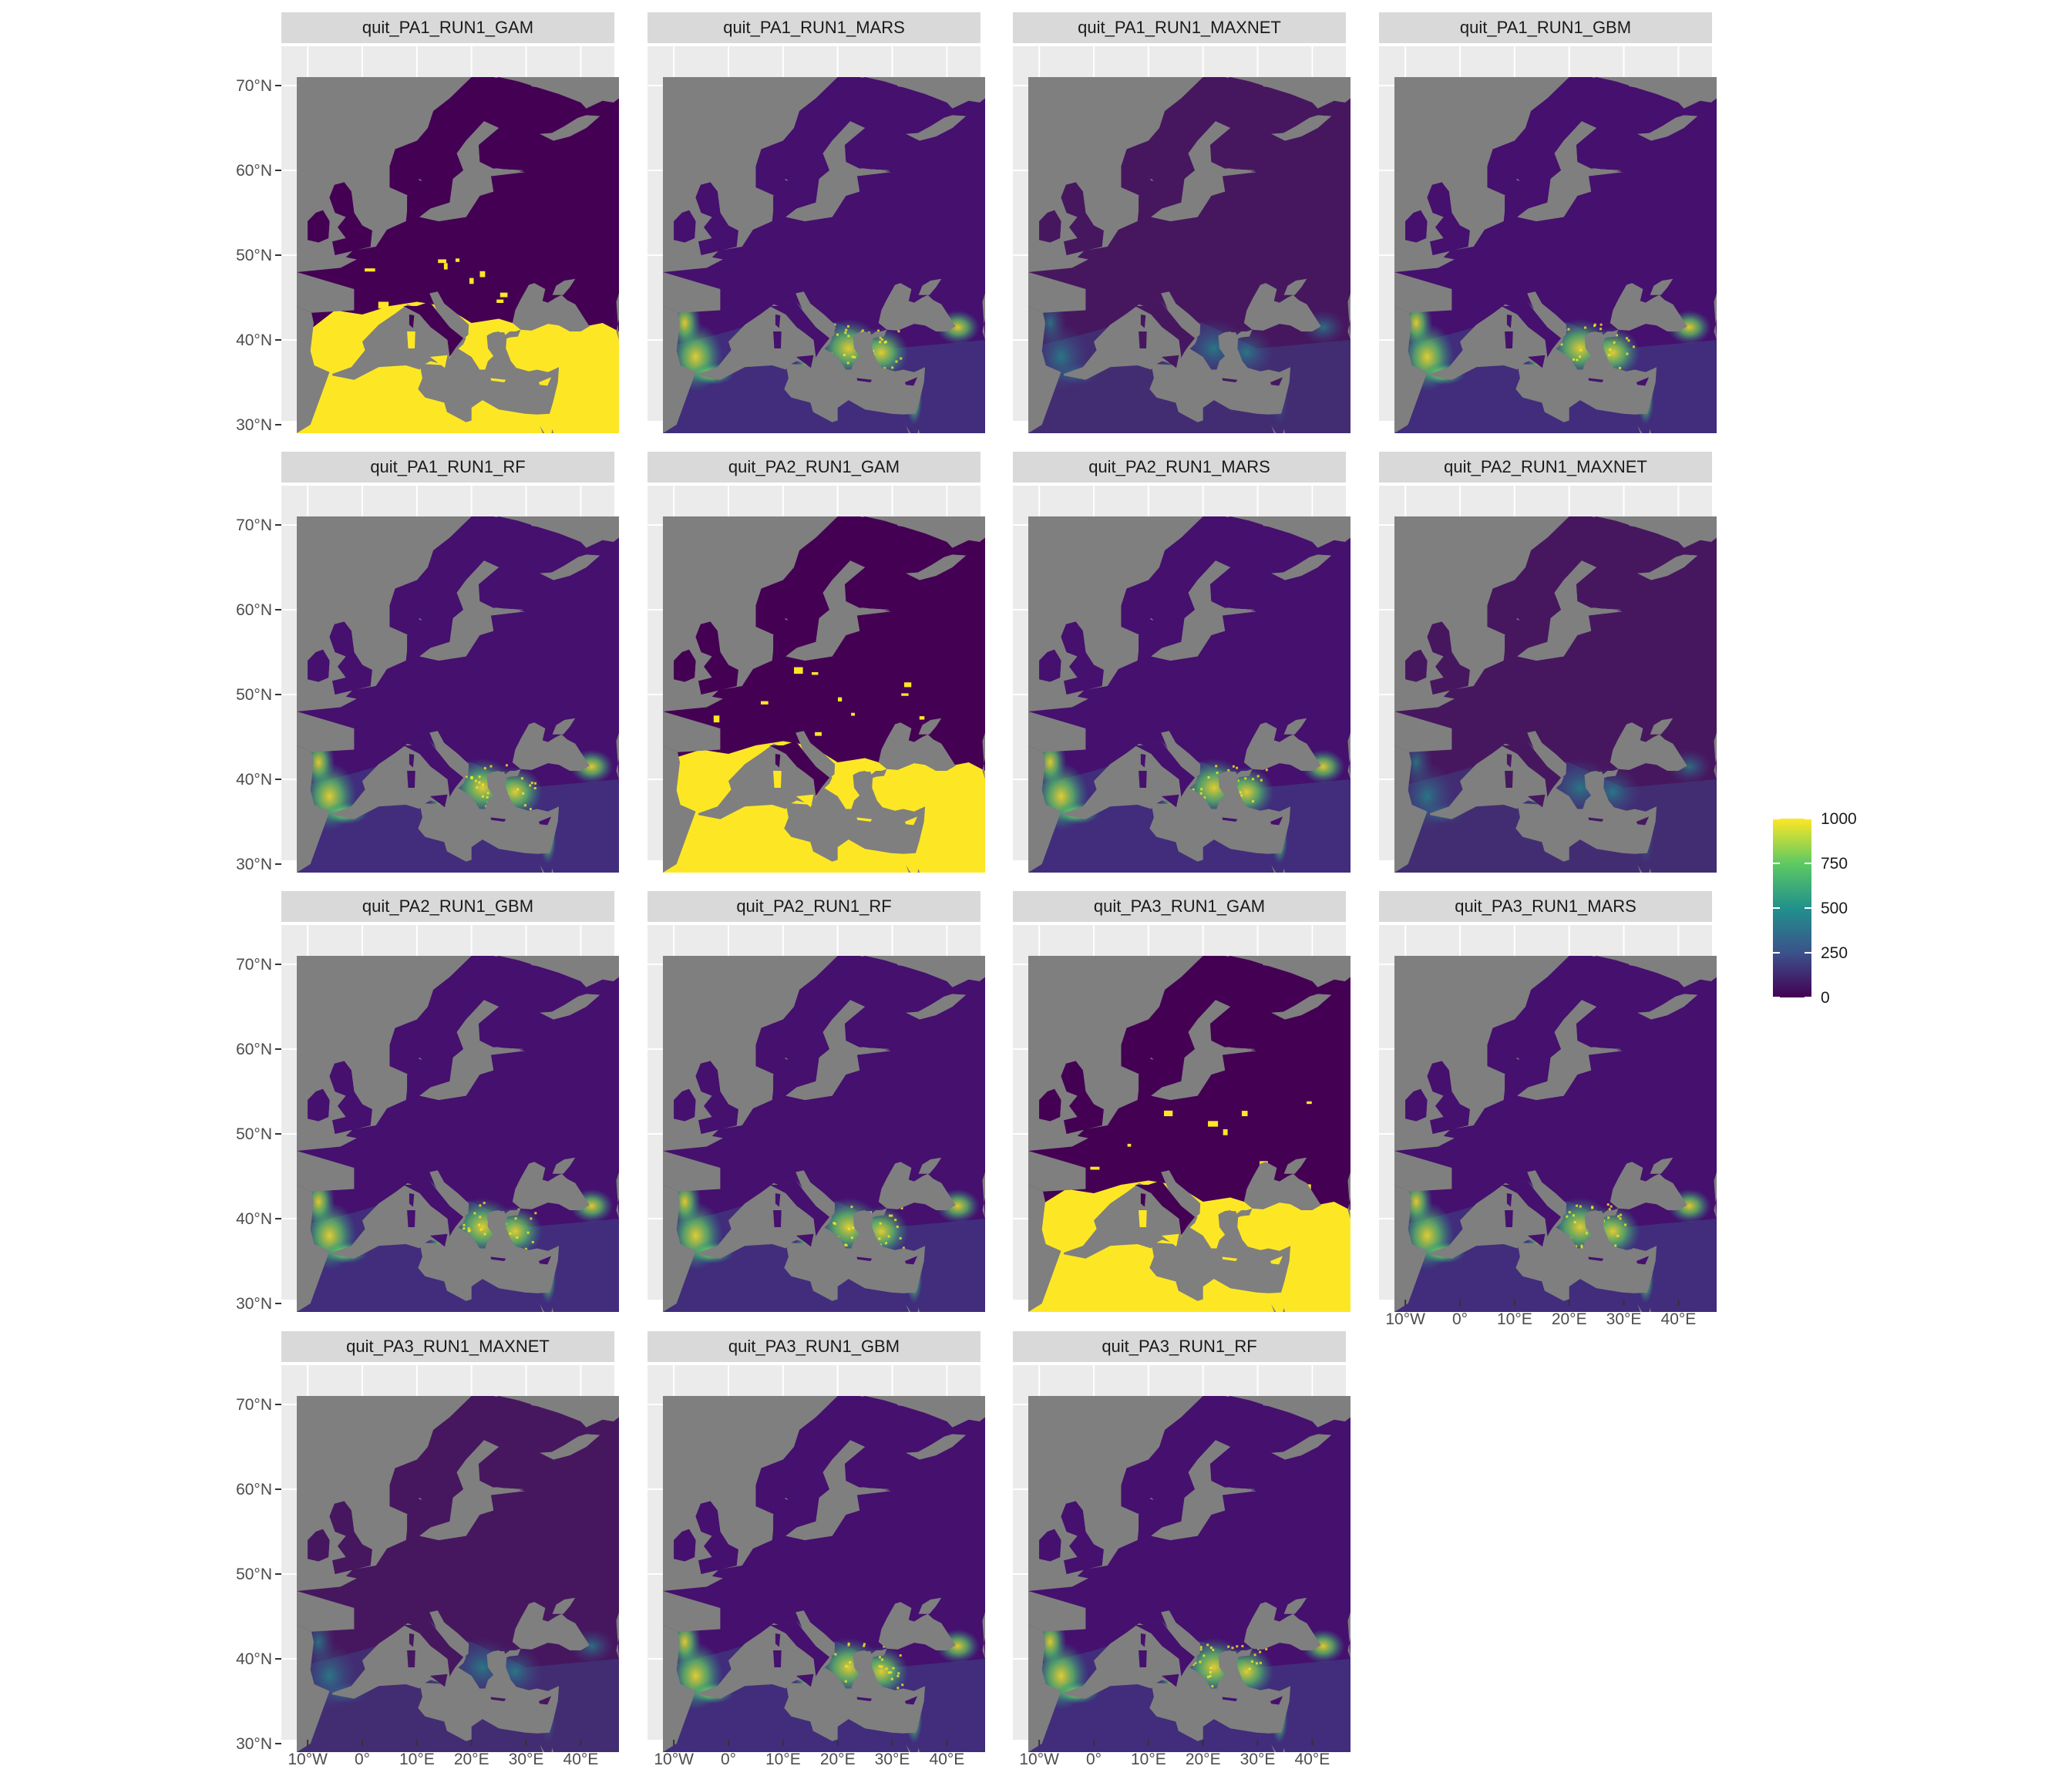 The height and width of the screenshot is (1776, 2072). I want to click on x-tick-label: 30°E, so click(893, 1759).